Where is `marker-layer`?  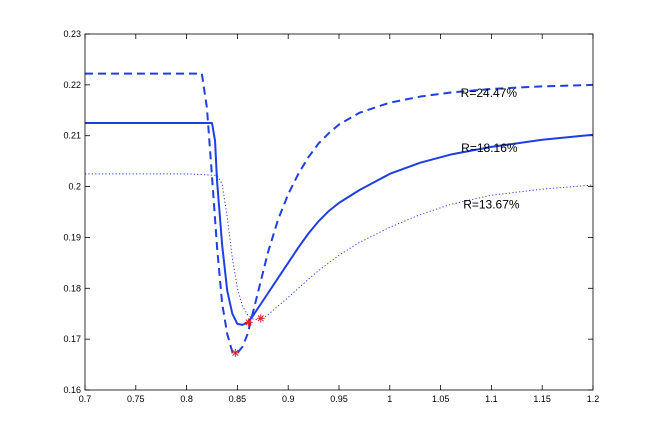 marker-layer is located at coordinates (248, 335).